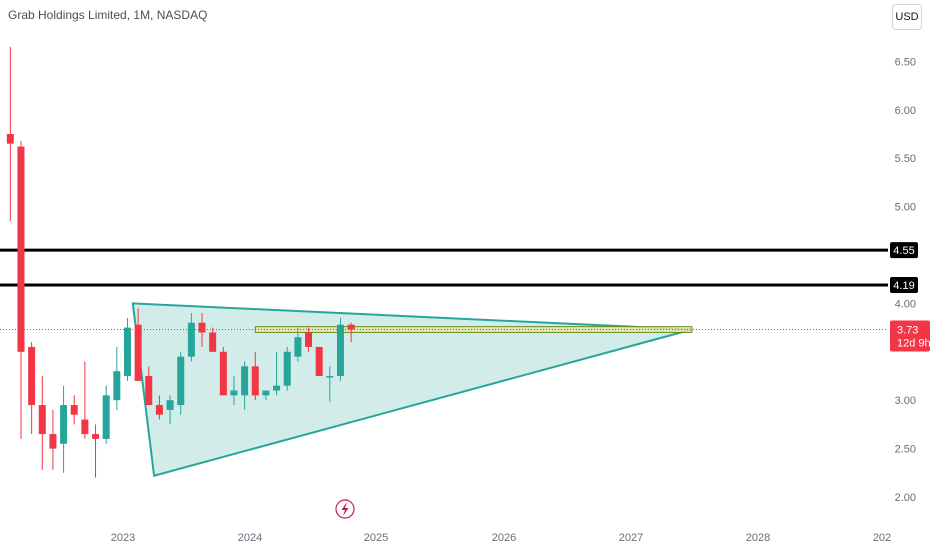 This screenshot has width=932, height=550. Describe the element at coordinates (914, 344) in the screenshot. I see `last-price-countdown: 12d 9h` at that location.